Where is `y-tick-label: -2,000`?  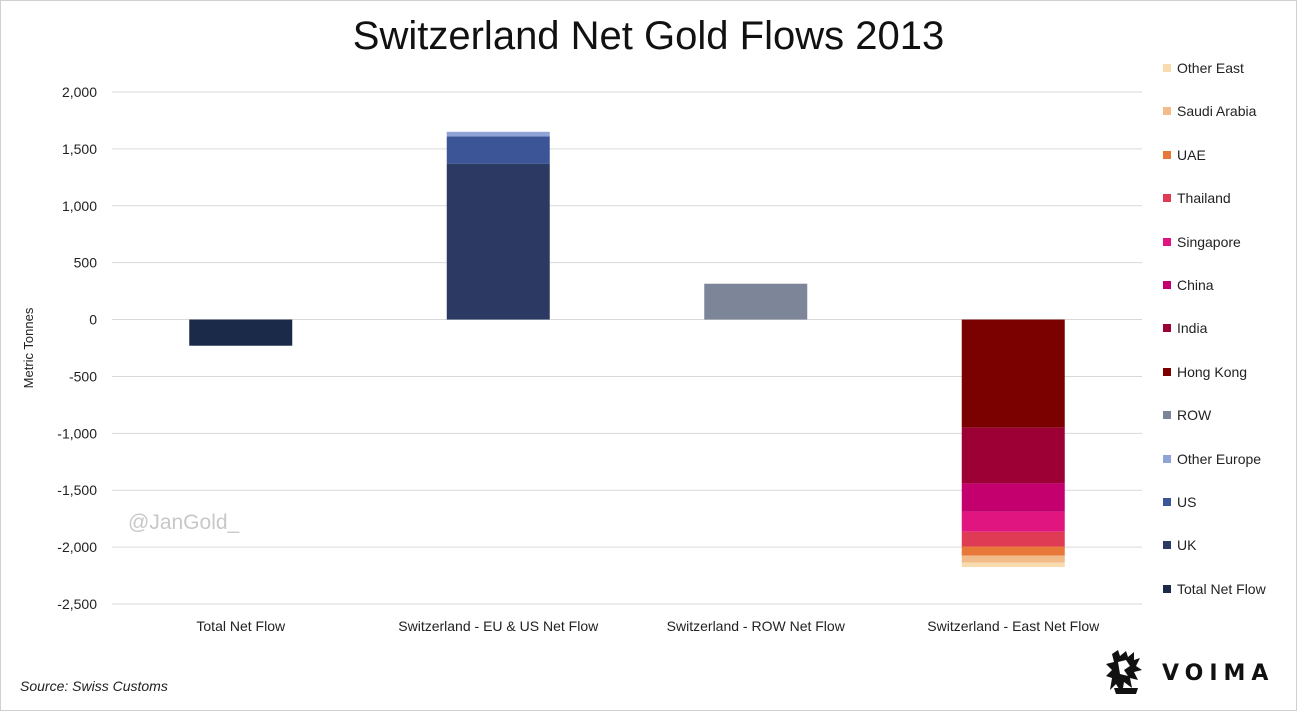
y-tick-label: -2,000 is located at coordinates (77, 547).